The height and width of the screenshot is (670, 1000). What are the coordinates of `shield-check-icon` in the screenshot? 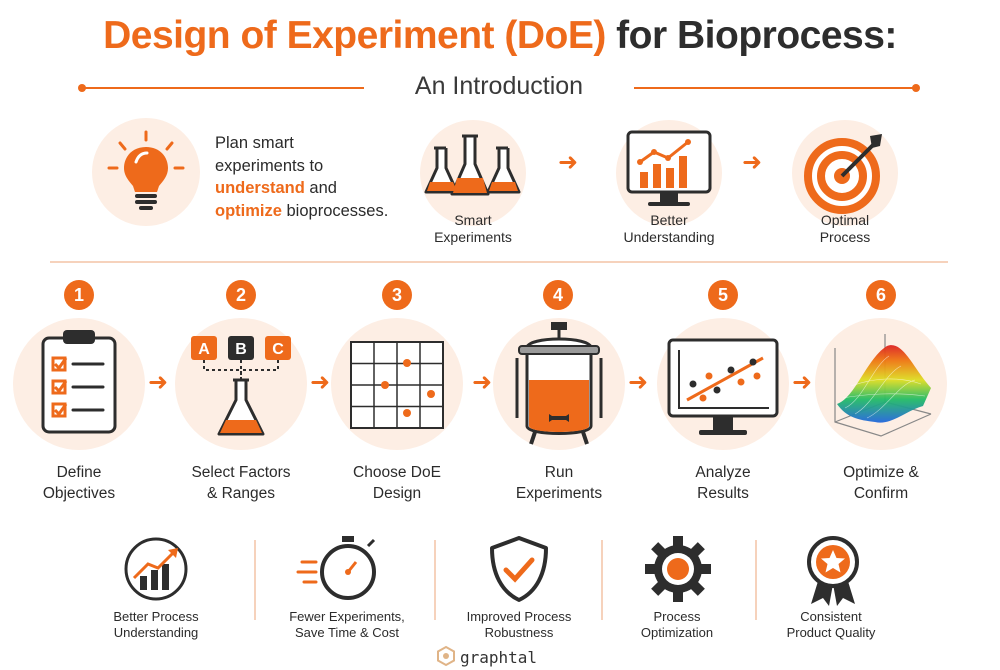 It's located at (519, 569).